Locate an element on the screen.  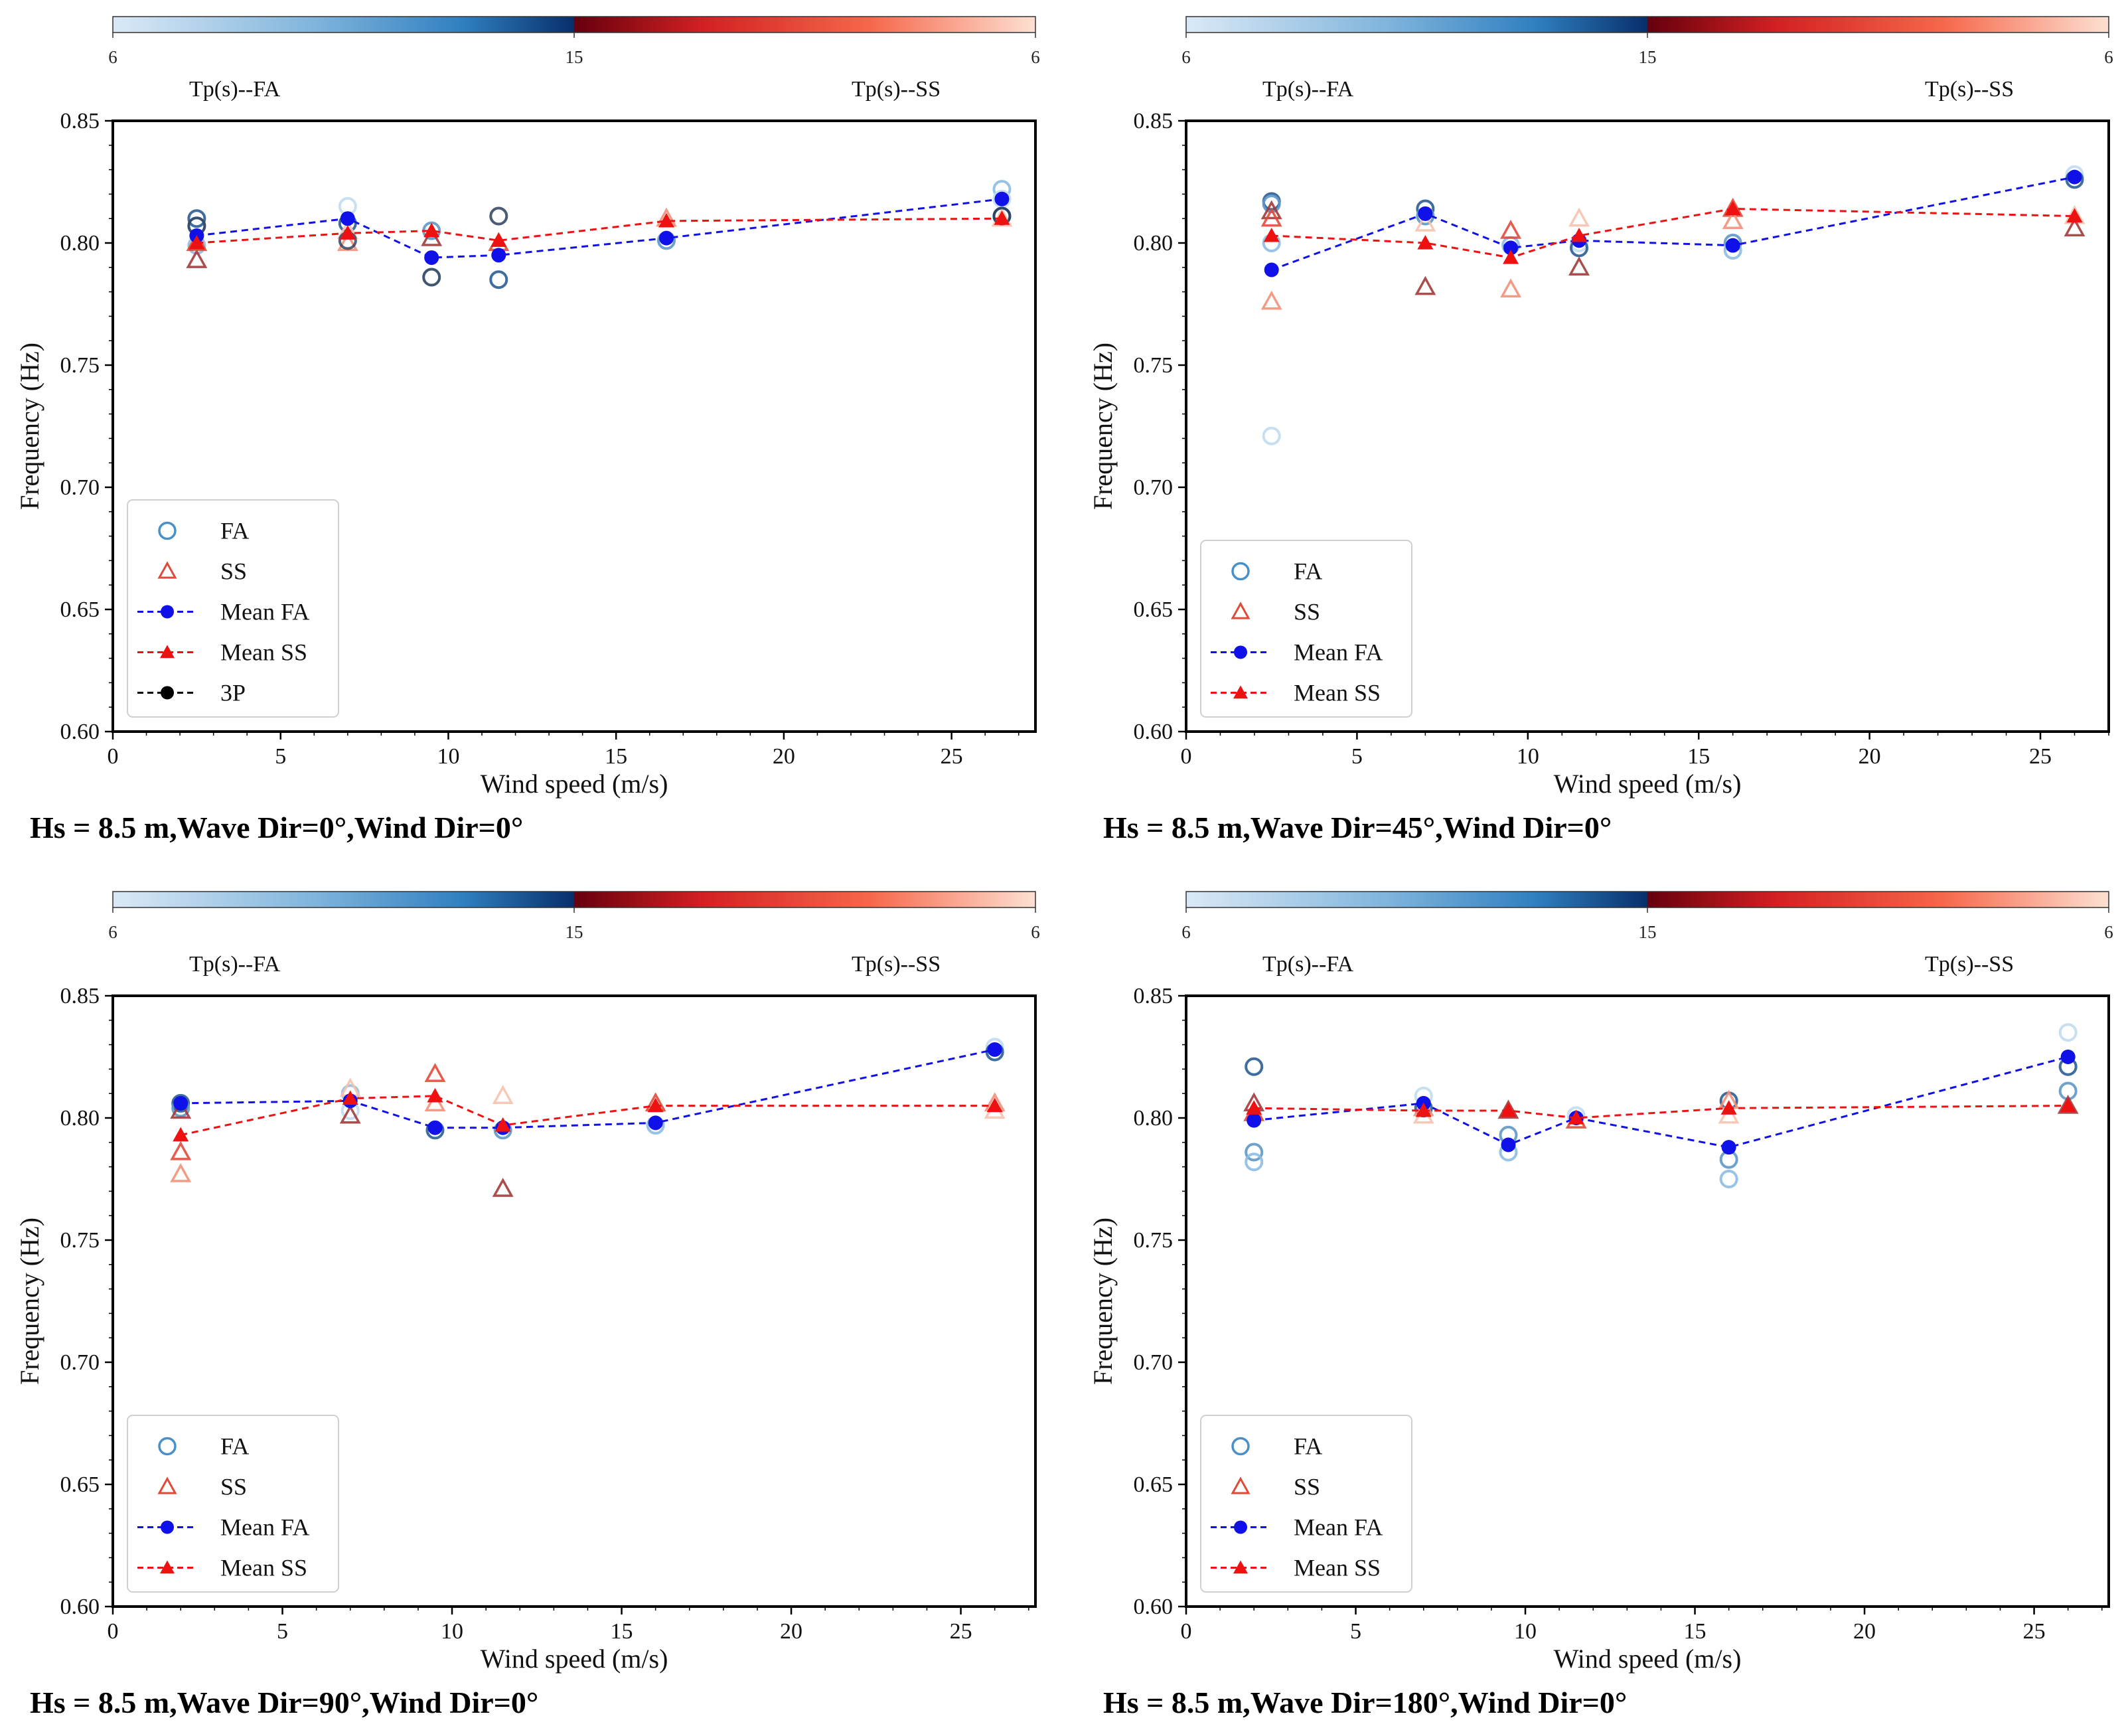
x-tick-label: 20 is located at coordinates (1864, 1631).